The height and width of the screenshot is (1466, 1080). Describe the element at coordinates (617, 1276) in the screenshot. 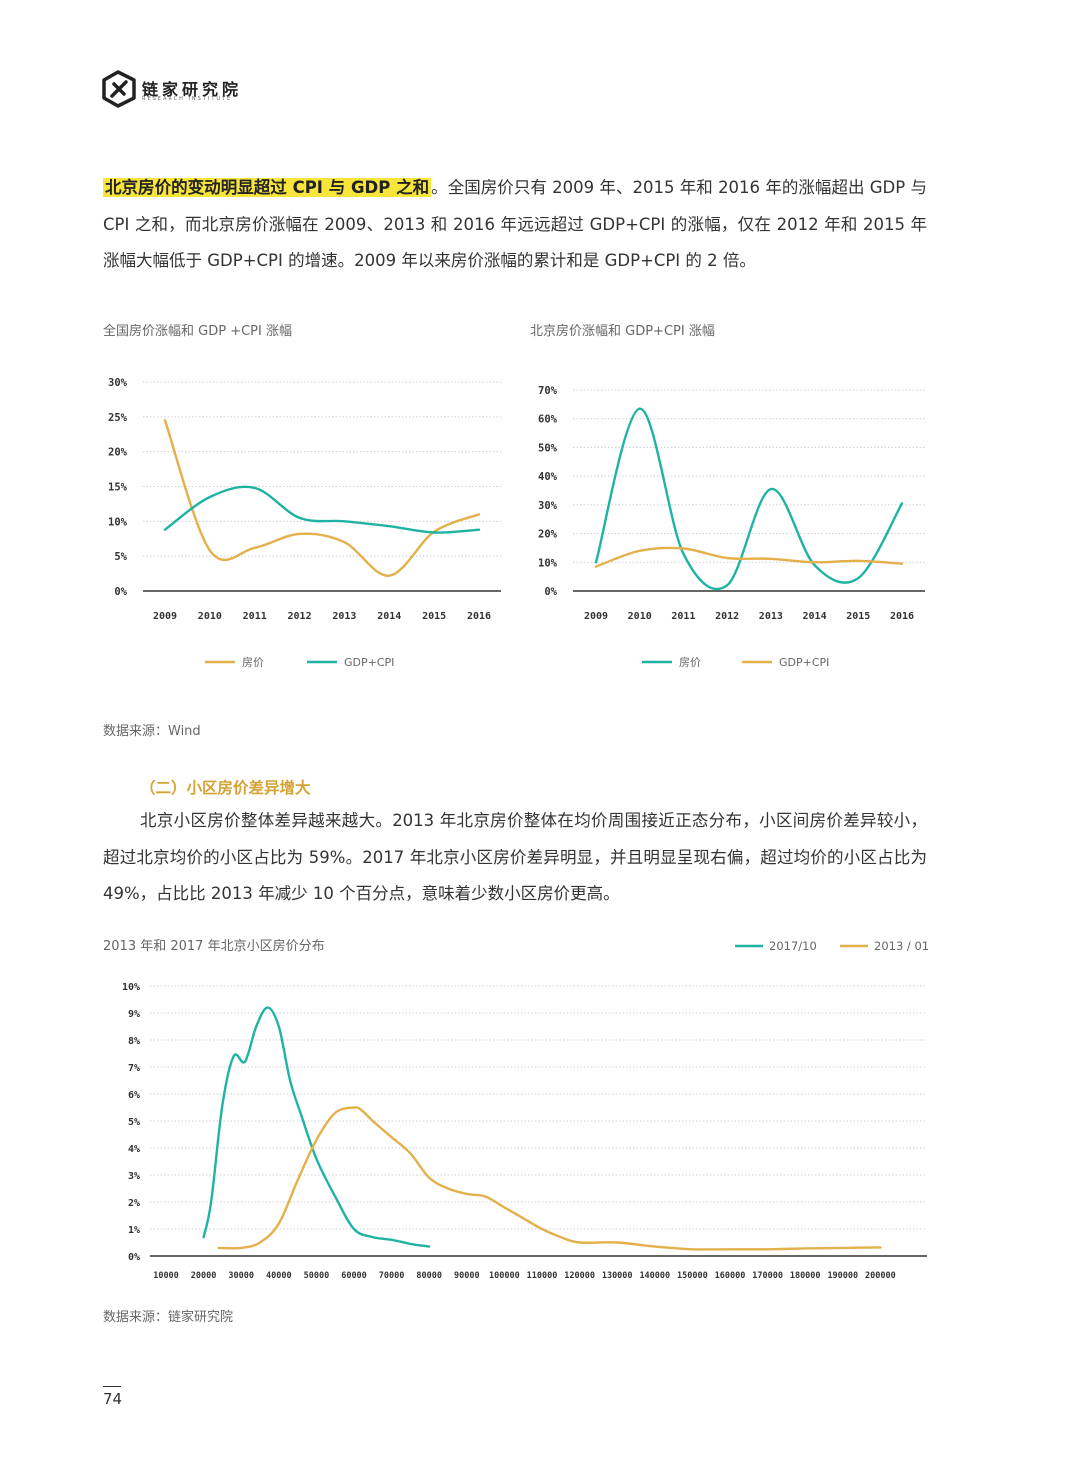

I see `x-tick-label: 130000` at that location.